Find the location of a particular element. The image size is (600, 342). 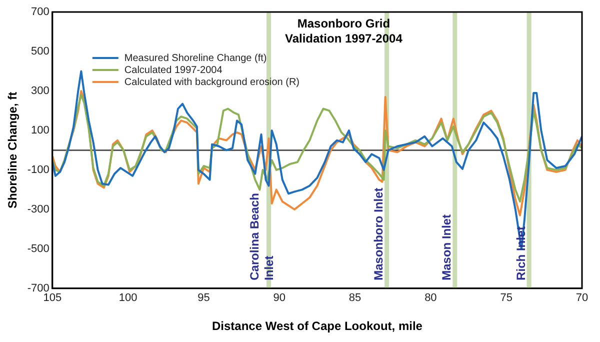

band-label: Rich Inlet is located at coordinates (521, 253).